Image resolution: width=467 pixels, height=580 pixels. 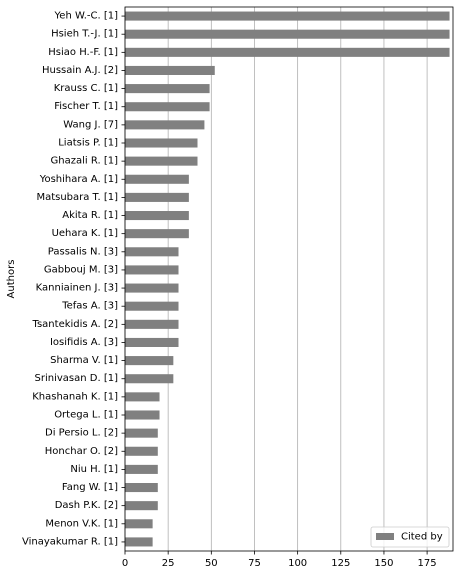 I want to click on y-tick-label-12: Uehara K. [1], so click(x=85, y=233).